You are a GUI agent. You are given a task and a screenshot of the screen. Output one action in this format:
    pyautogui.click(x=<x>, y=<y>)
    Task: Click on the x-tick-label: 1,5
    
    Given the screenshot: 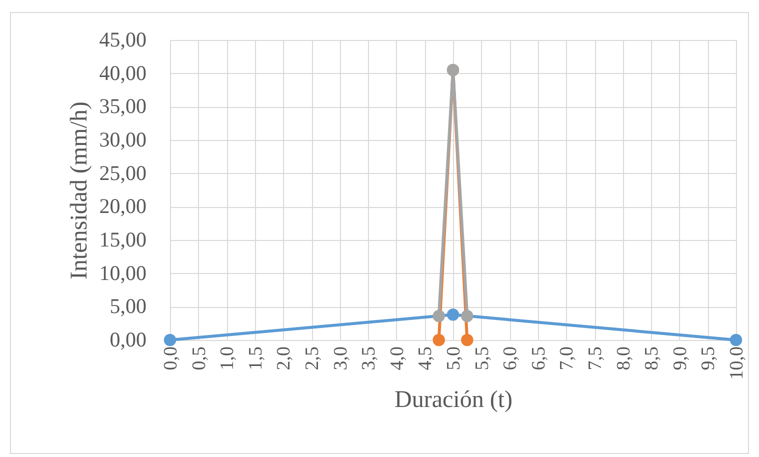 What is the action you would take?
    pyautogui.click(x=255, y=358)
    